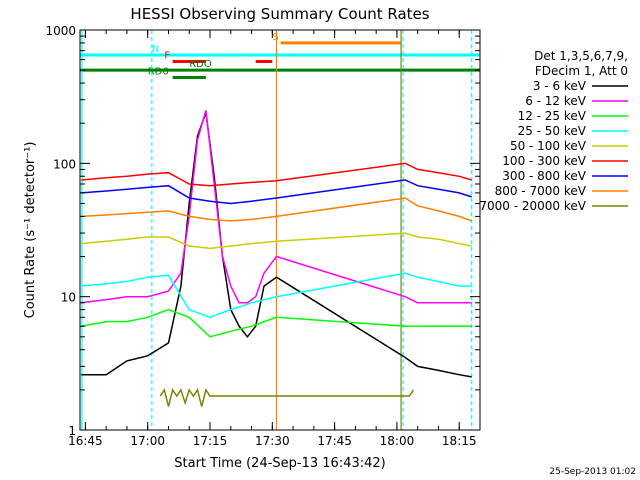  What do you see at coordinates (279, 463) in the screenshot?
I see `x-axis-label: Start Time (24-Sep-13 16:43:42)` at bounding box center [279, 463].